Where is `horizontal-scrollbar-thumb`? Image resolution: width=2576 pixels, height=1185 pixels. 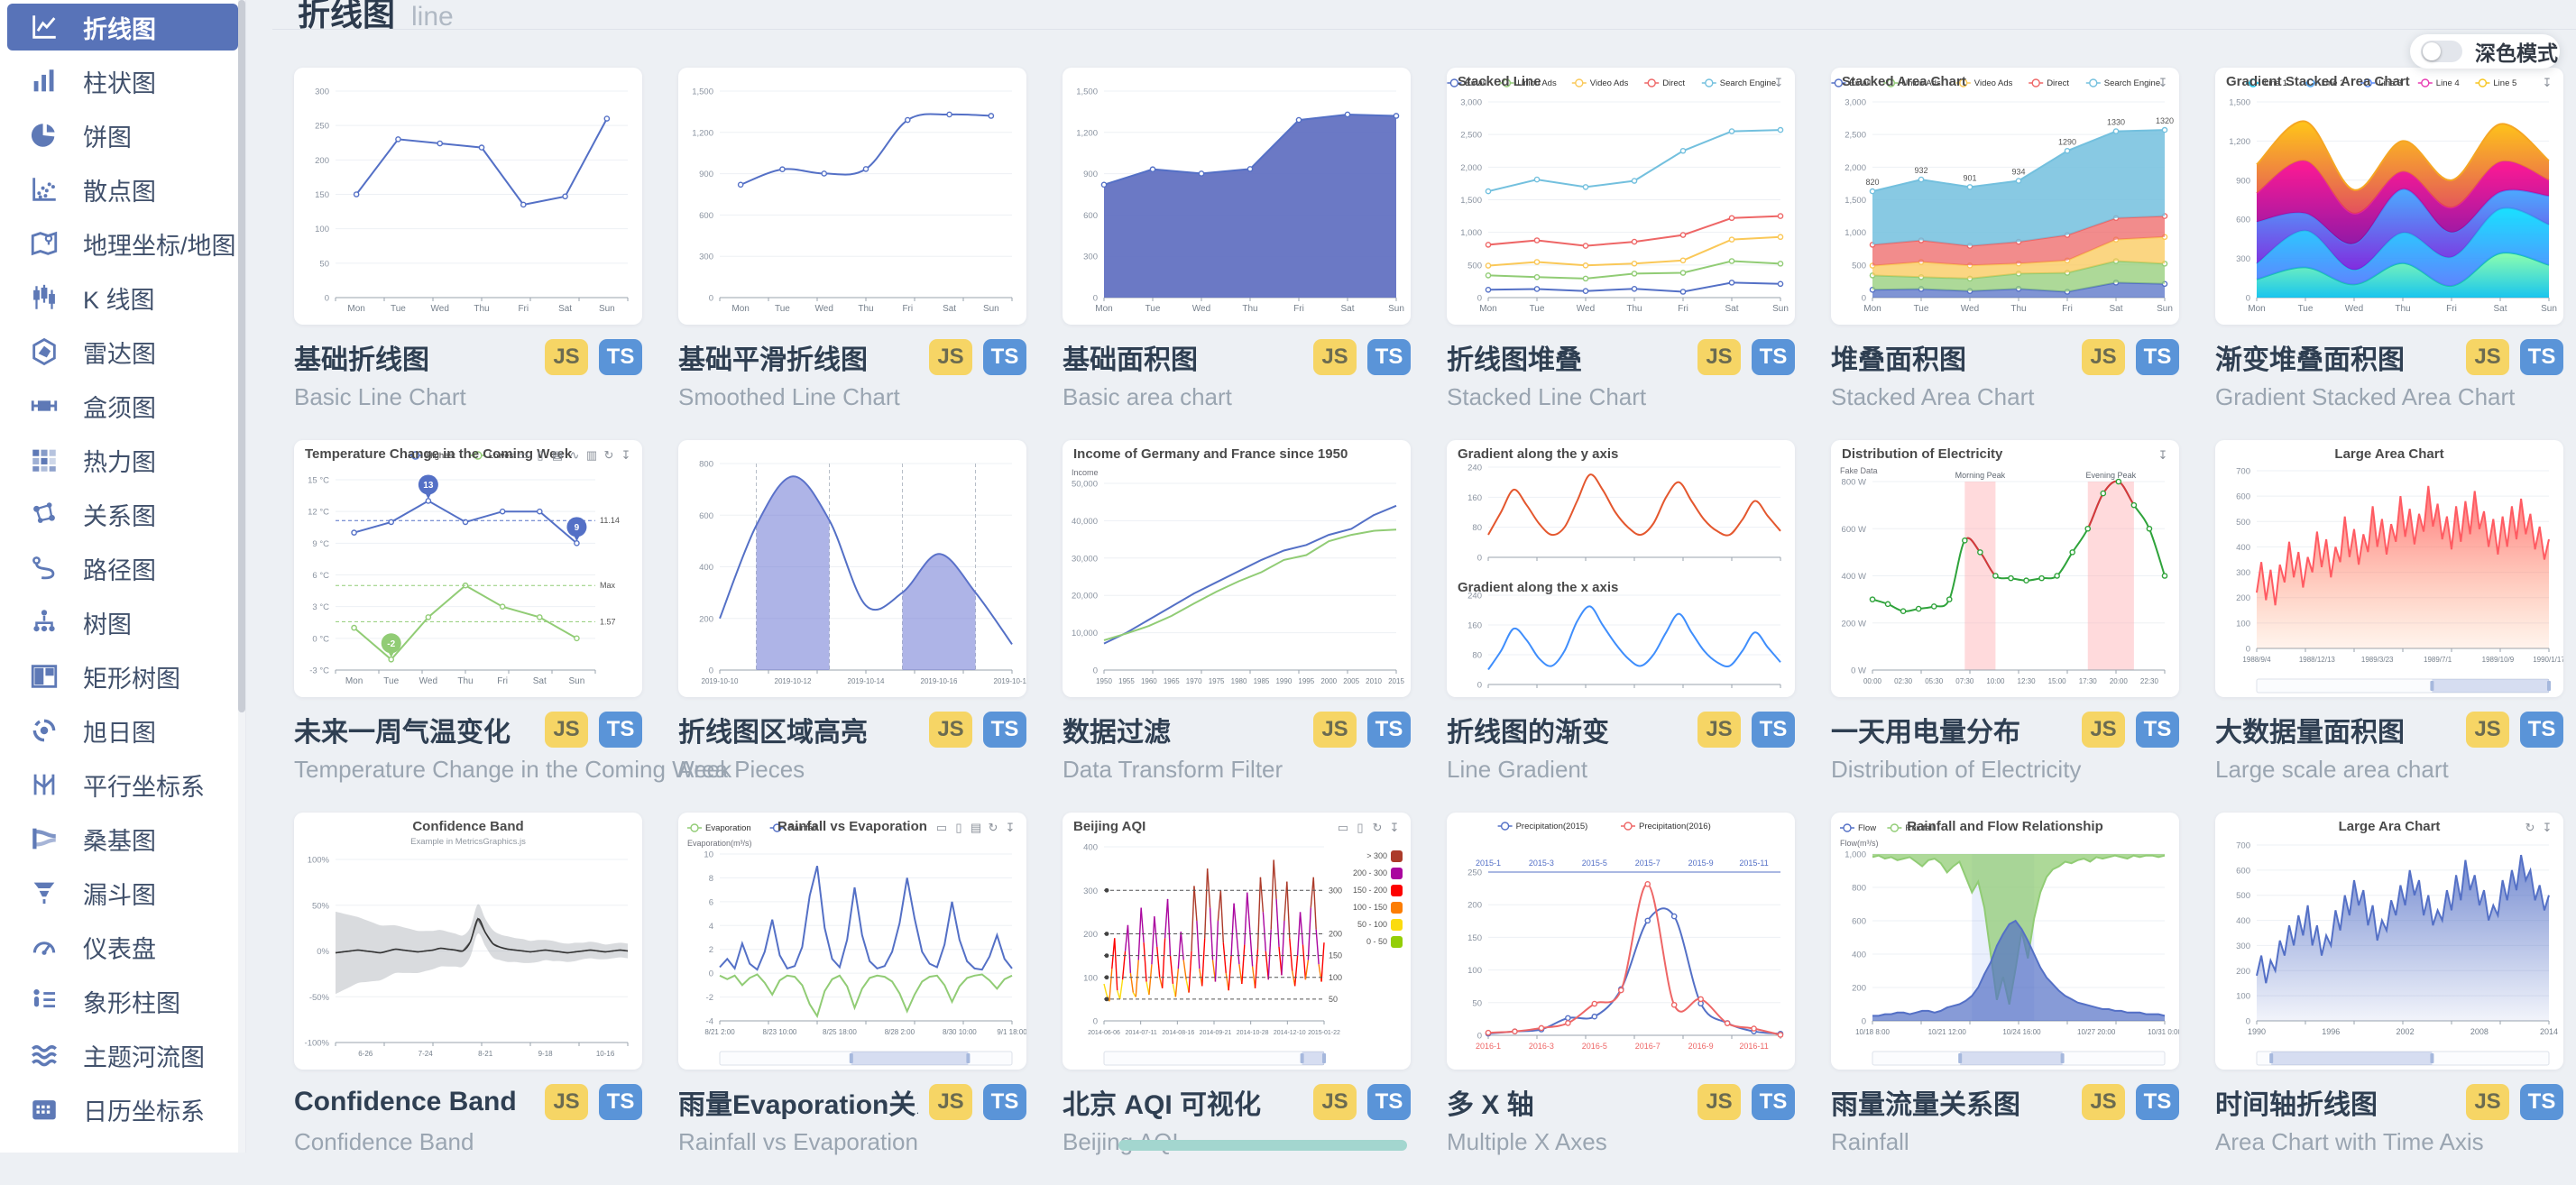
horizontal-scrollbar-thumb is located at coordinates (1262, 1145).